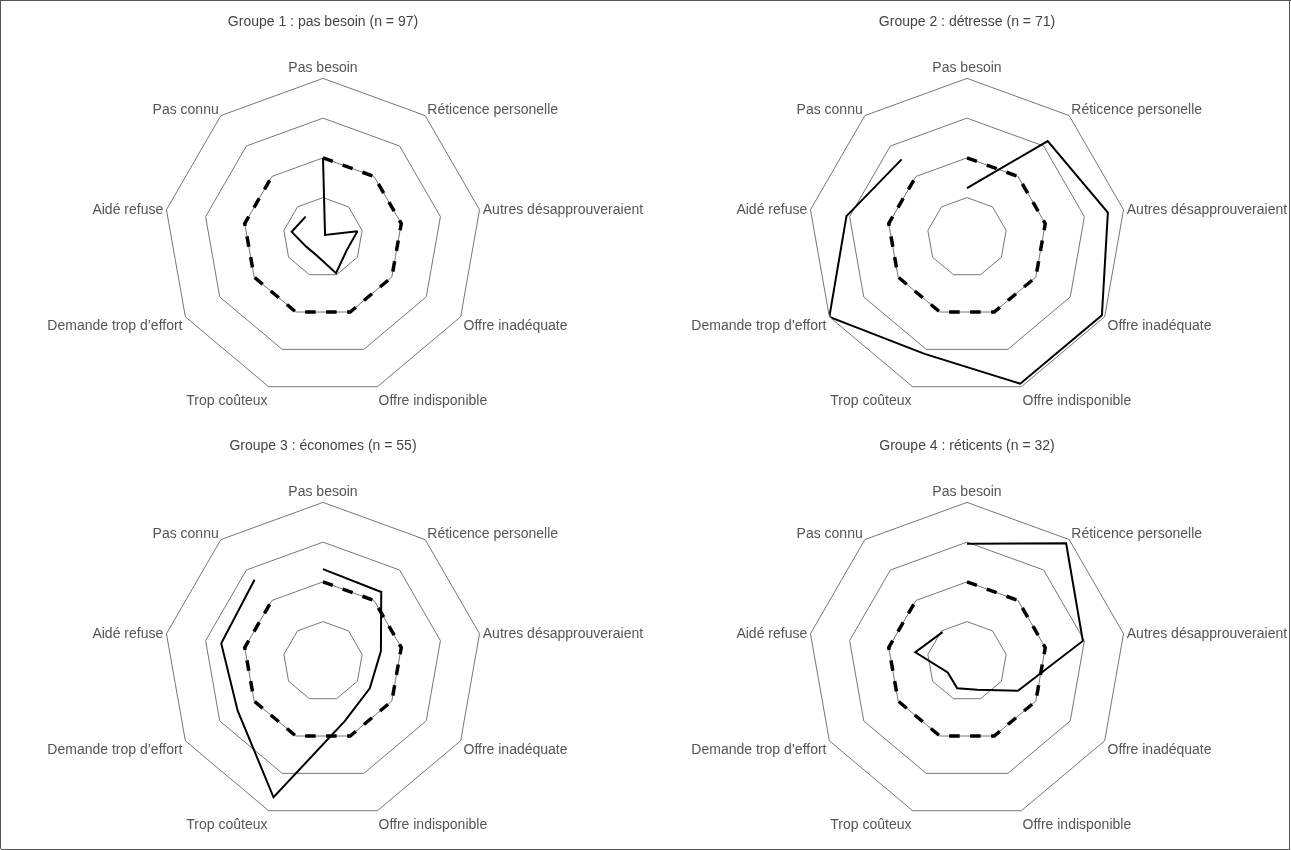 This screenshot has height=850, width=1291. What do you see at coordinates (967, 20) in the screenshot?
I see `chart-title: Groupe 2 : détresse (n = 71)` at bounding box center [967, 20].